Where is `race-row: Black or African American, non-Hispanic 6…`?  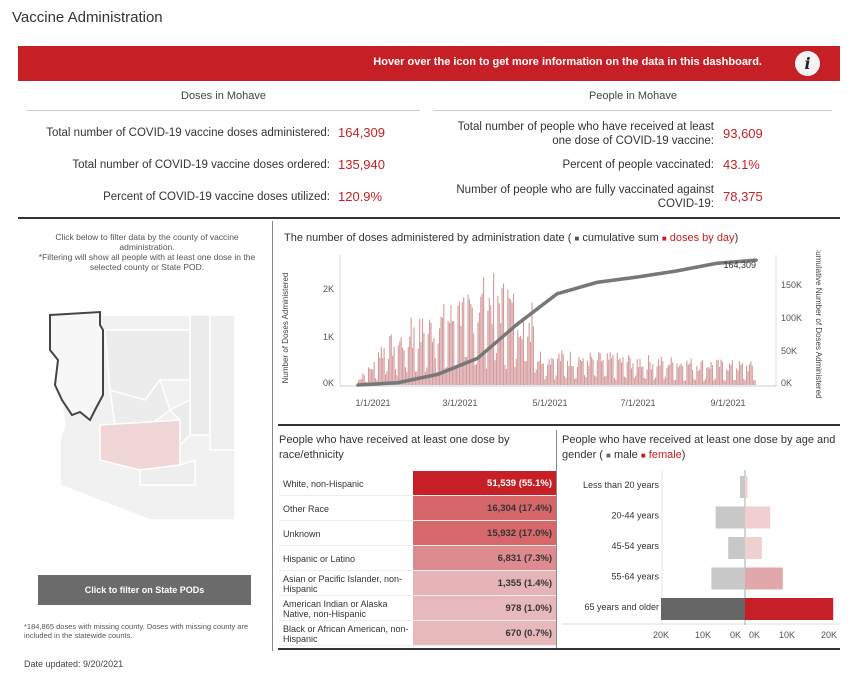
race-row: Black or African American, non-Hispanic 6… is located at coordinates (417, 633).